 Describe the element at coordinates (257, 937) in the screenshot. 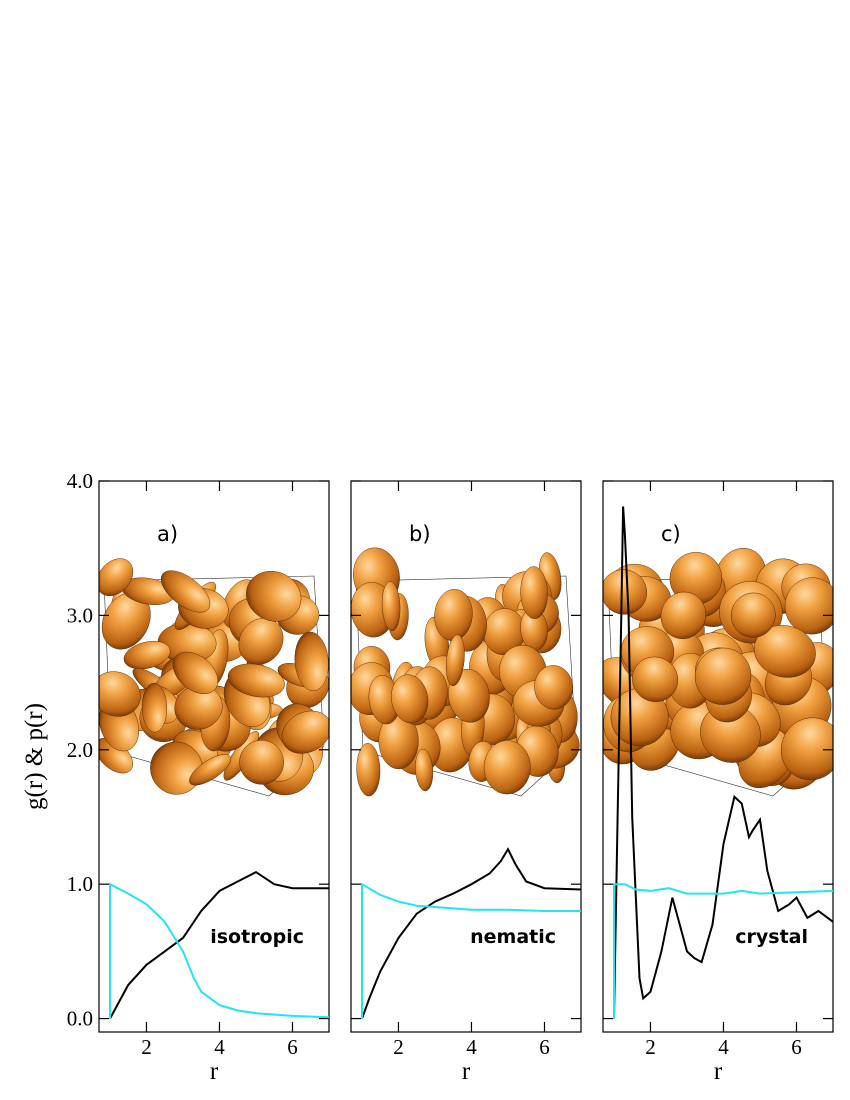

I see `annotation: isotropic` at that location.